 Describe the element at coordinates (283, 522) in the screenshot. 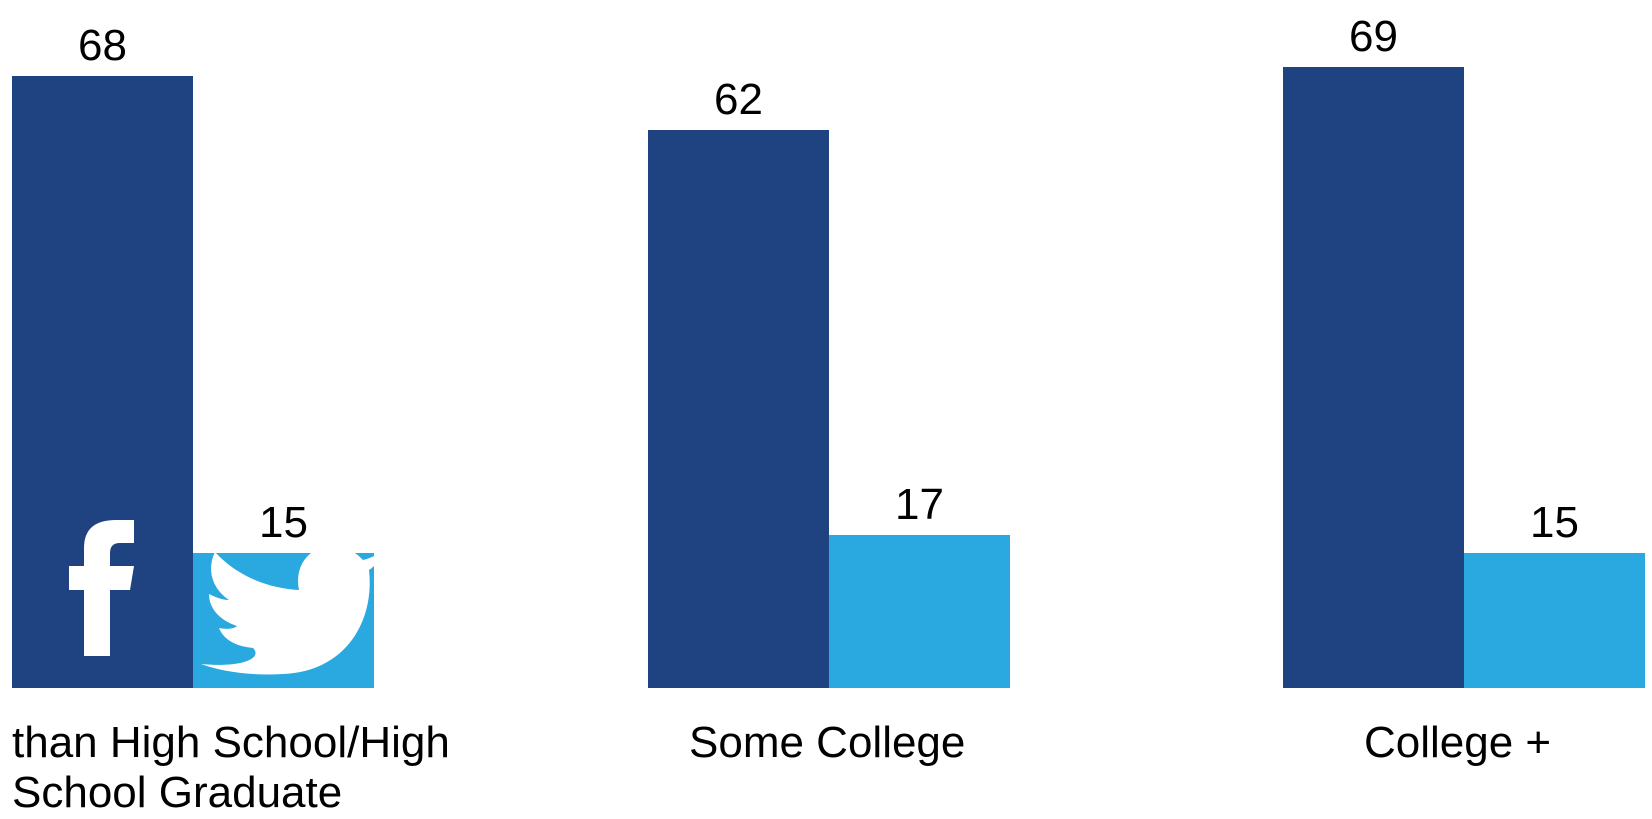

I see `data-label-series2-cat1: 15` at that location.